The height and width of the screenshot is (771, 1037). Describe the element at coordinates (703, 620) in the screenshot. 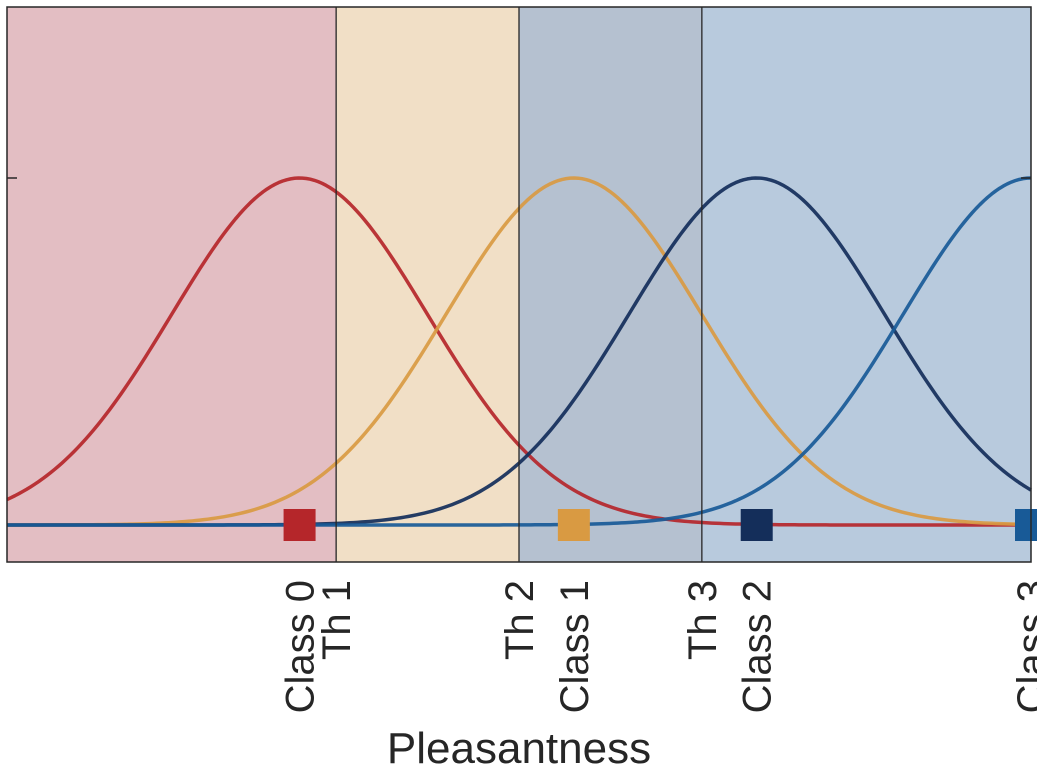

I see `tick-label-th-3: Th 3` at that location.